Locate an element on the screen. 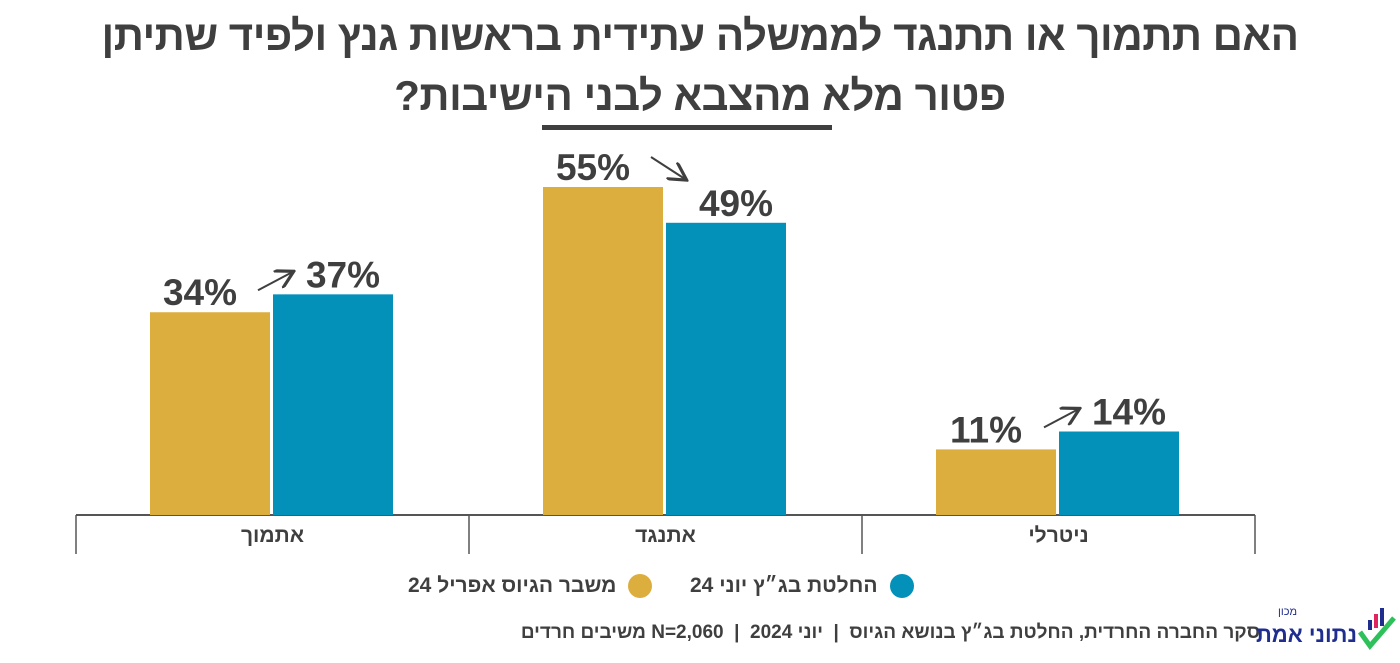 The width and height of the screenshot is (1400, 663). chart-title-line-2: פטור מלא מהצבא לבני הישיבות? is located at coordinates (700, 95).